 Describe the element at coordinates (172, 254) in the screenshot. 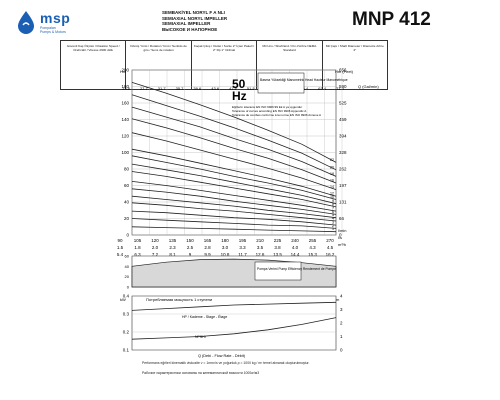

I see `head-x-tick-m3: 8.1` at that location.